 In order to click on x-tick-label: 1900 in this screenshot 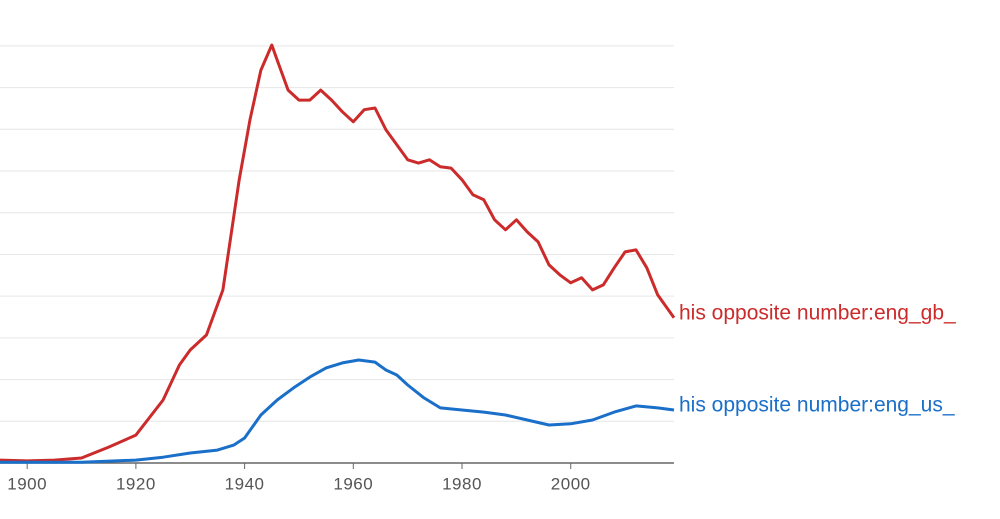, I will do `click(27, 483)`.